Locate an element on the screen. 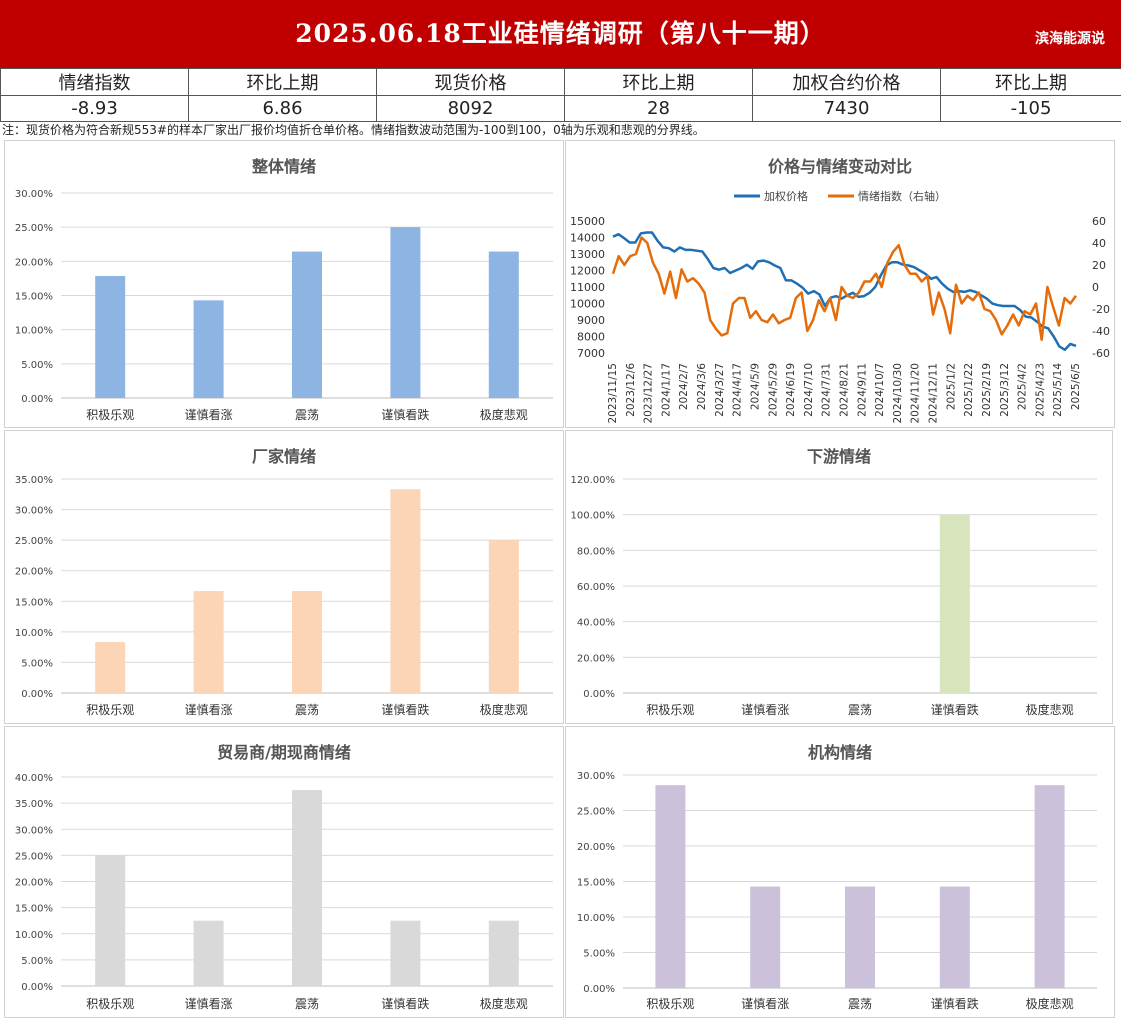 The width and height of the screenshot is (1121, 1022). chart-title: 下游情绪 is located at coordinates (838, 456).